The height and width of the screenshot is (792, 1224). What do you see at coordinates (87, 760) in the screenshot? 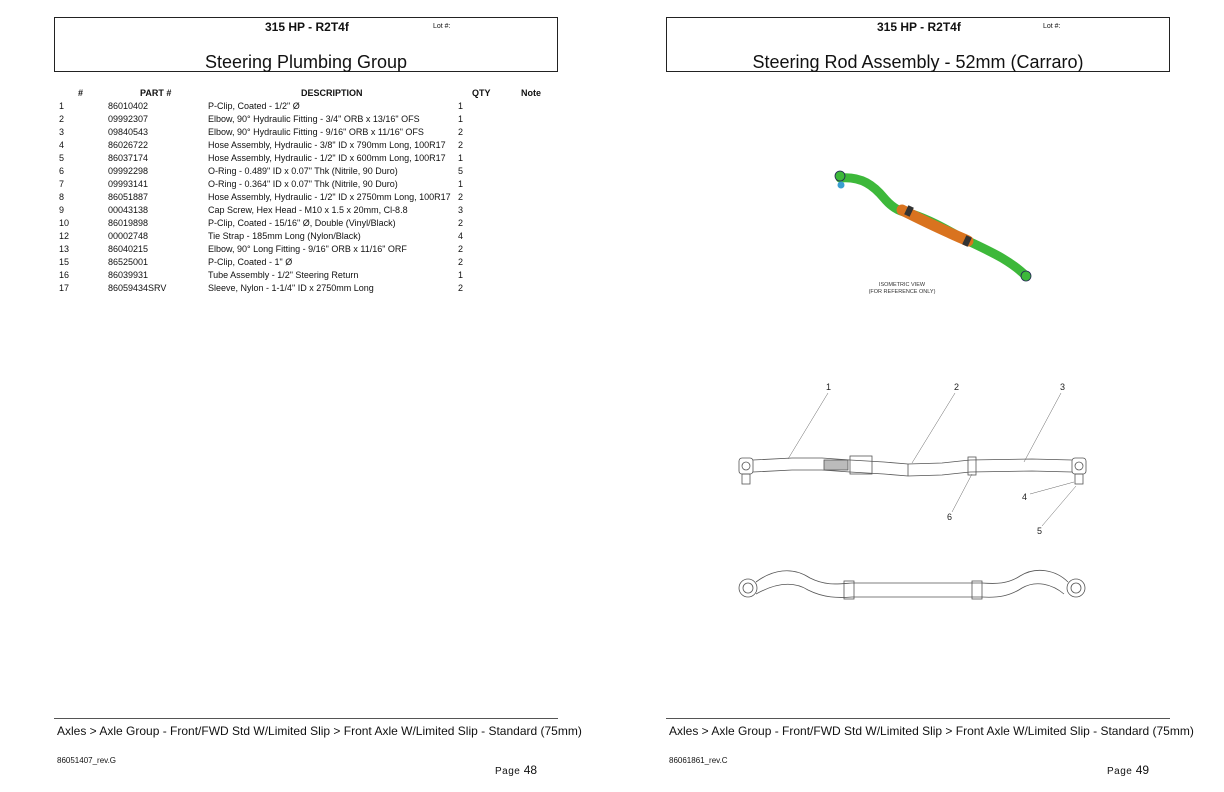
I see `doc-number: 86051407_rev.G` at bounding box center [87, 760].